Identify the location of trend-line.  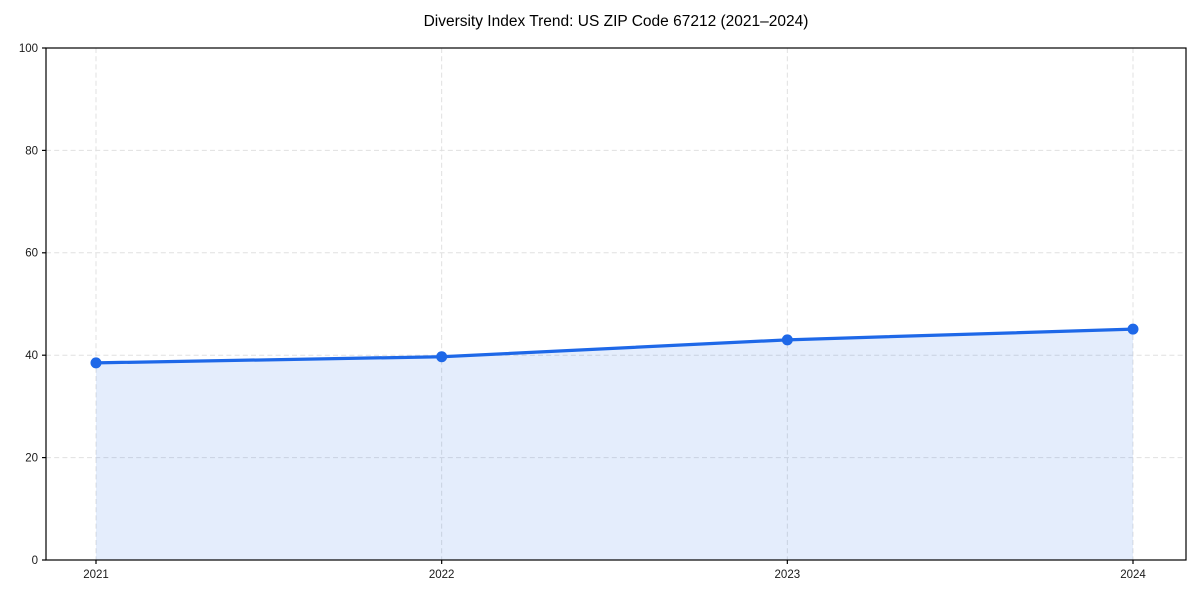
(614, 346).